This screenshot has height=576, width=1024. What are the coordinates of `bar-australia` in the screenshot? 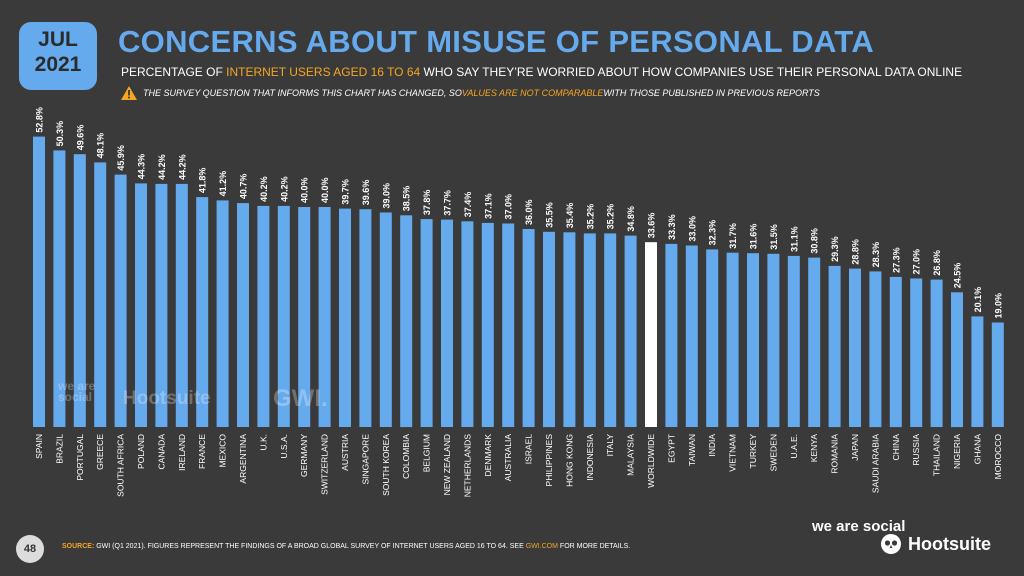 It's located at (508, 325).